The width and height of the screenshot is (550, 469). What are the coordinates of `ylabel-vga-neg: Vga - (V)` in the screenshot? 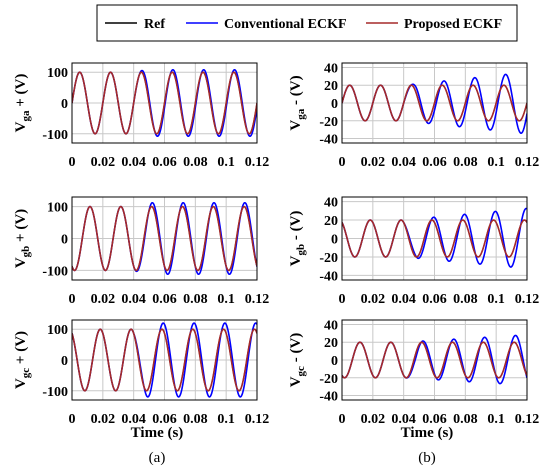 It's located at (297, 102).